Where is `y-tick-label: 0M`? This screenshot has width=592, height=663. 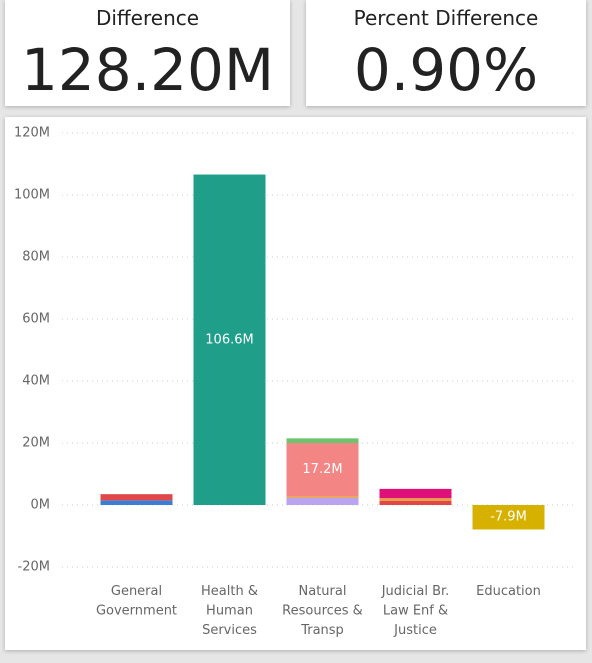 y-tick-label: 0M is located at coordinates (41, 505).